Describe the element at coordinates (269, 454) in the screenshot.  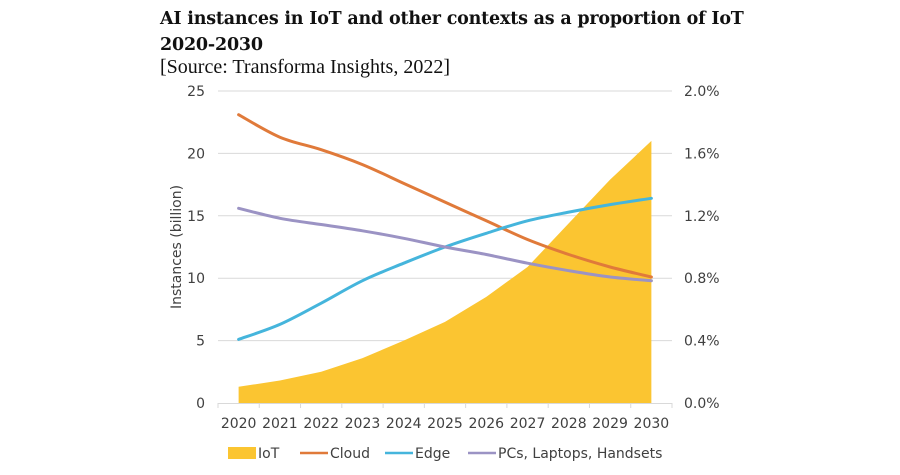
I see `legend-label-iot: IoT` at that location.